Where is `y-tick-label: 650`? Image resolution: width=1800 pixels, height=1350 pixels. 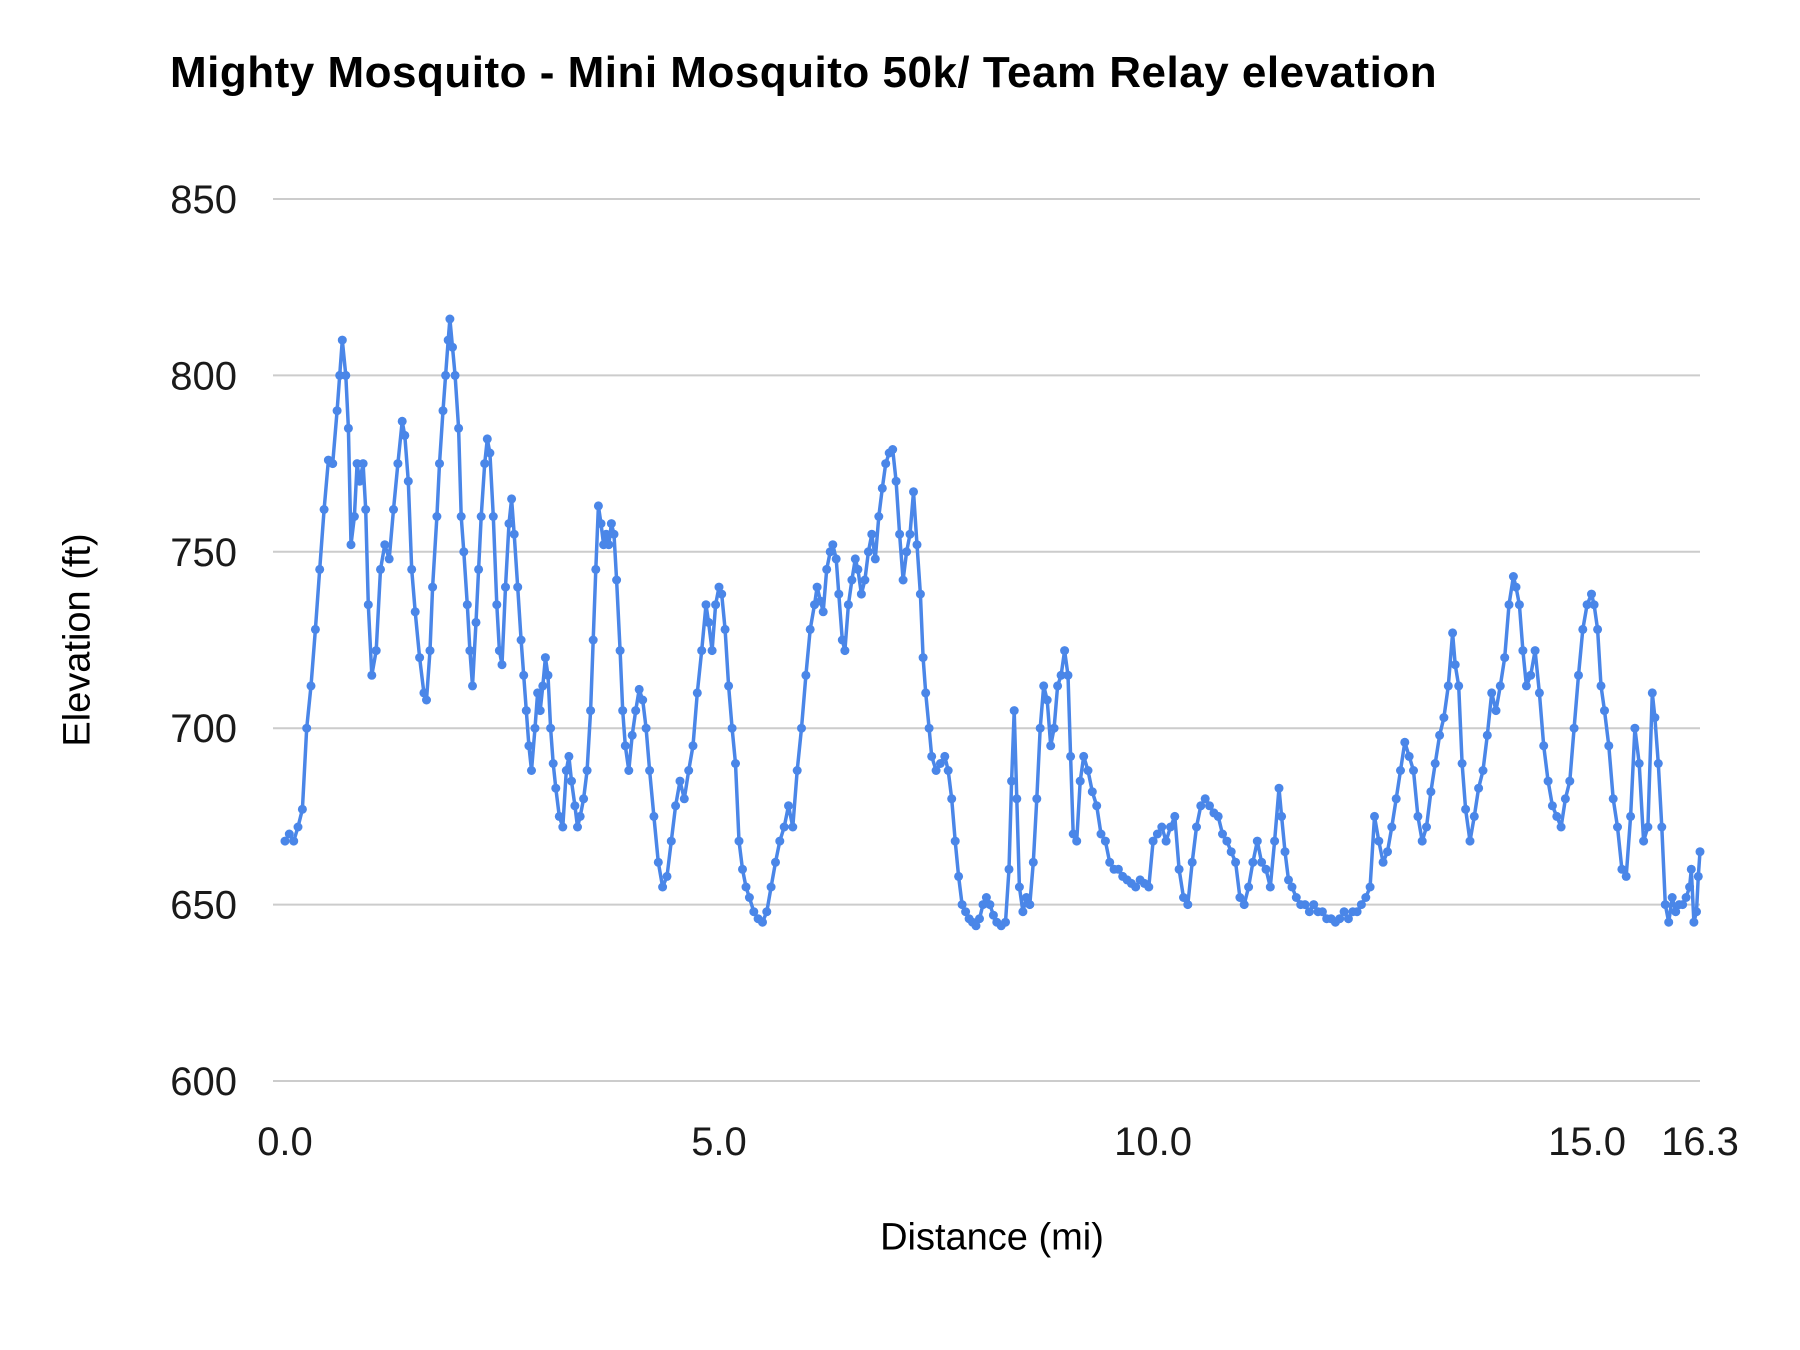 y-tick-label: 650 is located at coordinates (203, 906).